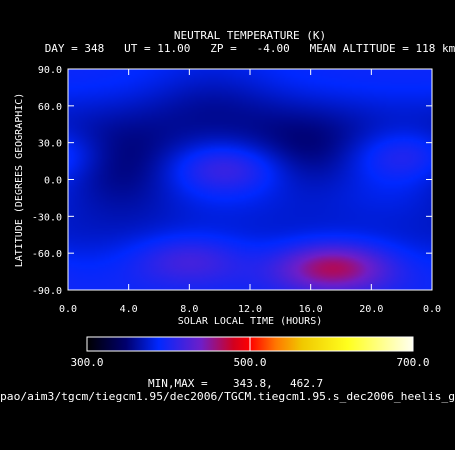 The height and width of the screenshot is (450, 455). Describe the element at coordinates (53, 181) in the screenshot. I see `y-tick-label: 0.0` at that location.